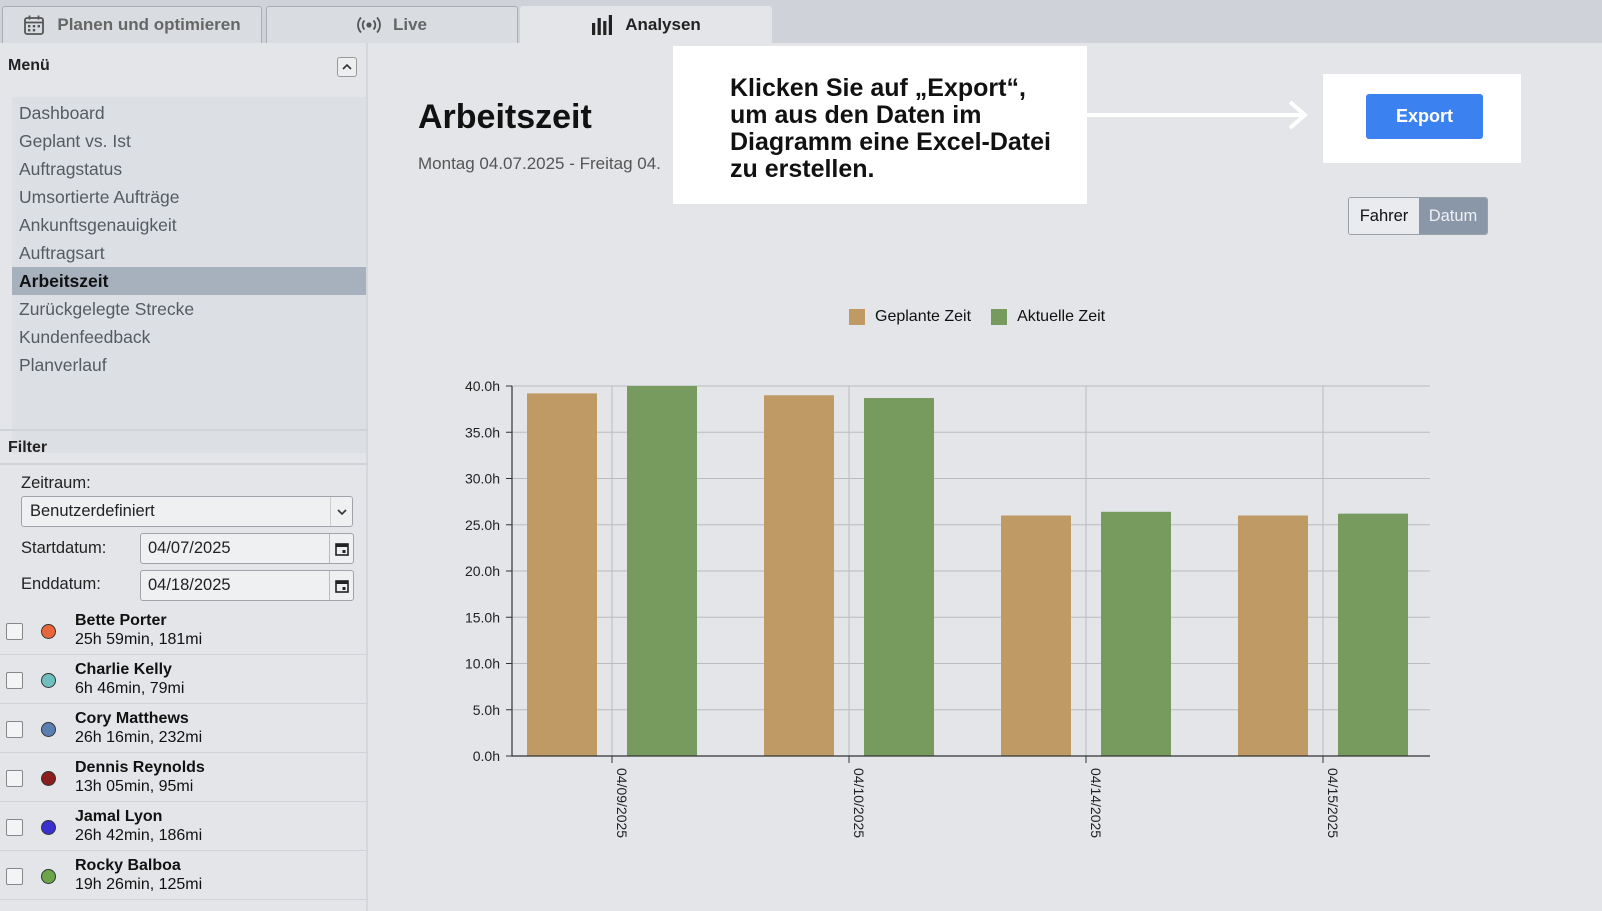  I want to click on y-tick-label: 40.0h, so click(482, 386).